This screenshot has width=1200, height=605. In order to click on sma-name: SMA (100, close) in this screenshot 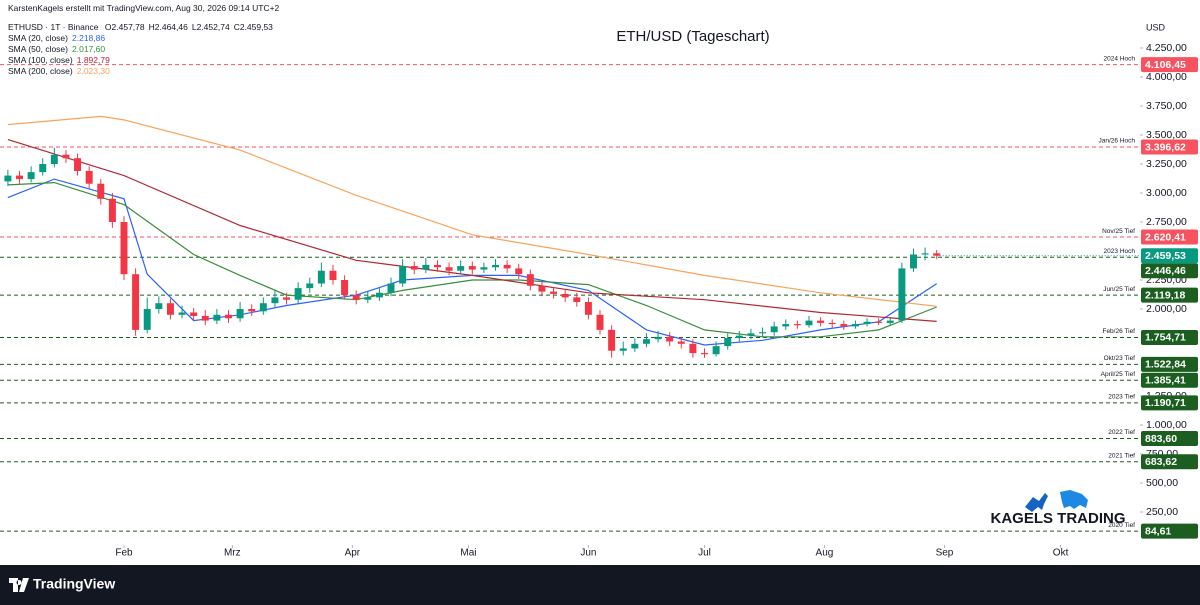, I will do `click(40, 60)`.